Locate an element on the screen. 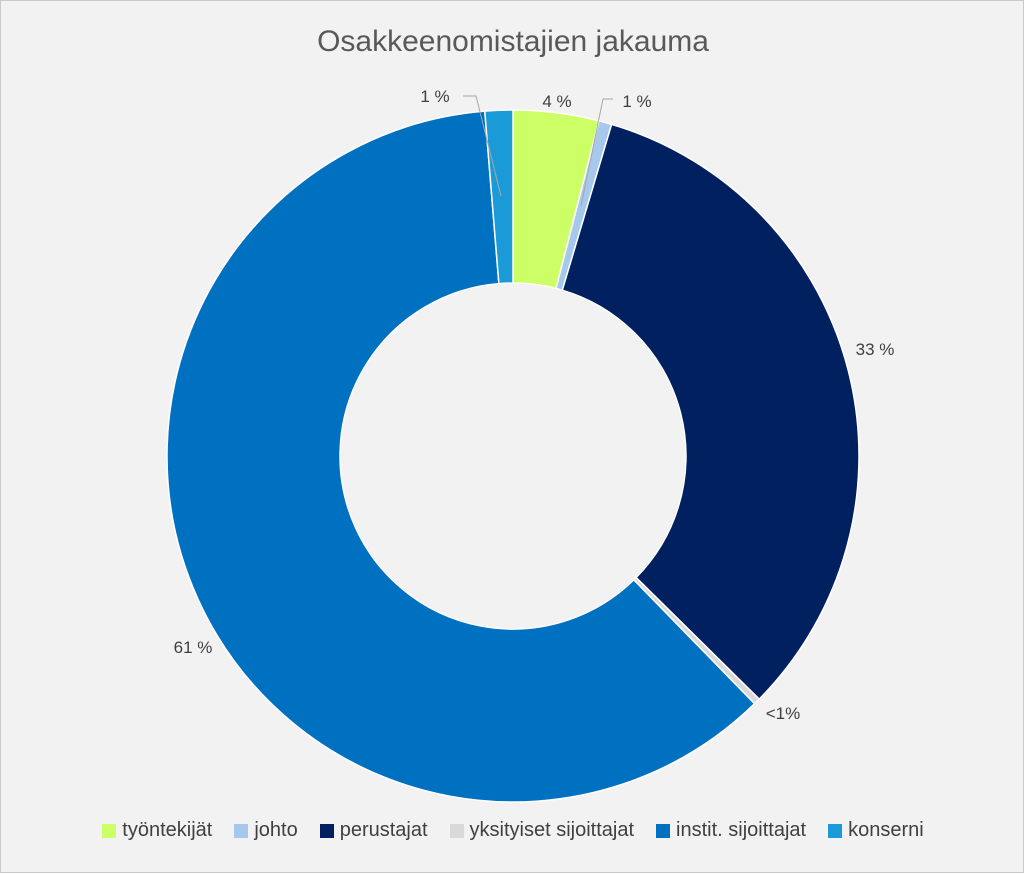 Image resolution: width=1024 pixels, height=874 pixels. leader-line-johto is located at coordinates (596, 152).